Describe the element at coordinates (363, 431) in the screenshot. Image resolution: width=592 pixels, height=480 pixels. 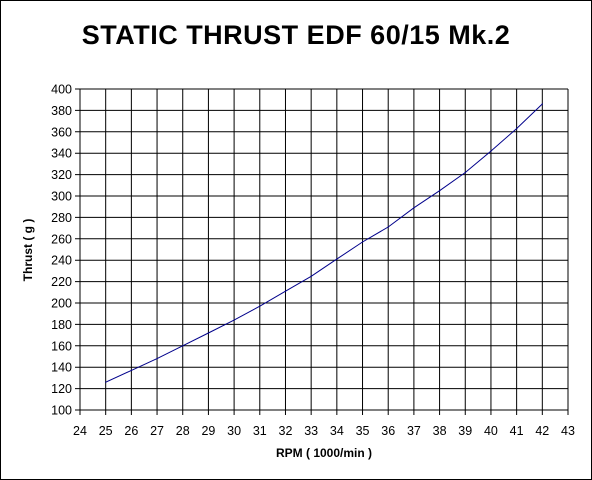
I see `x-tick-label: 35` at that location.